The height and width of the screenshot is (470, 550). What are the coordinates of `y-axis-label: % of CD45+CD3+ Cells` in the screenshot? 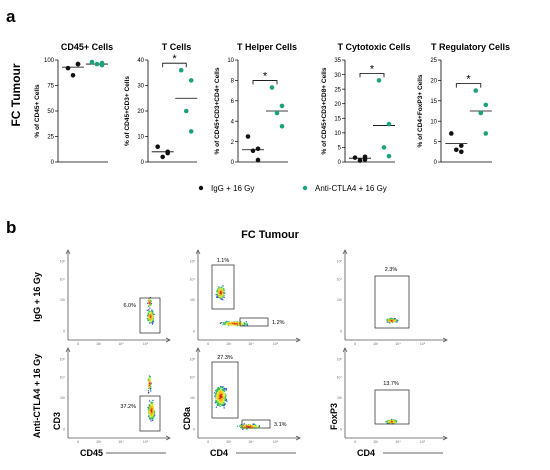 It's located at (127, 111).